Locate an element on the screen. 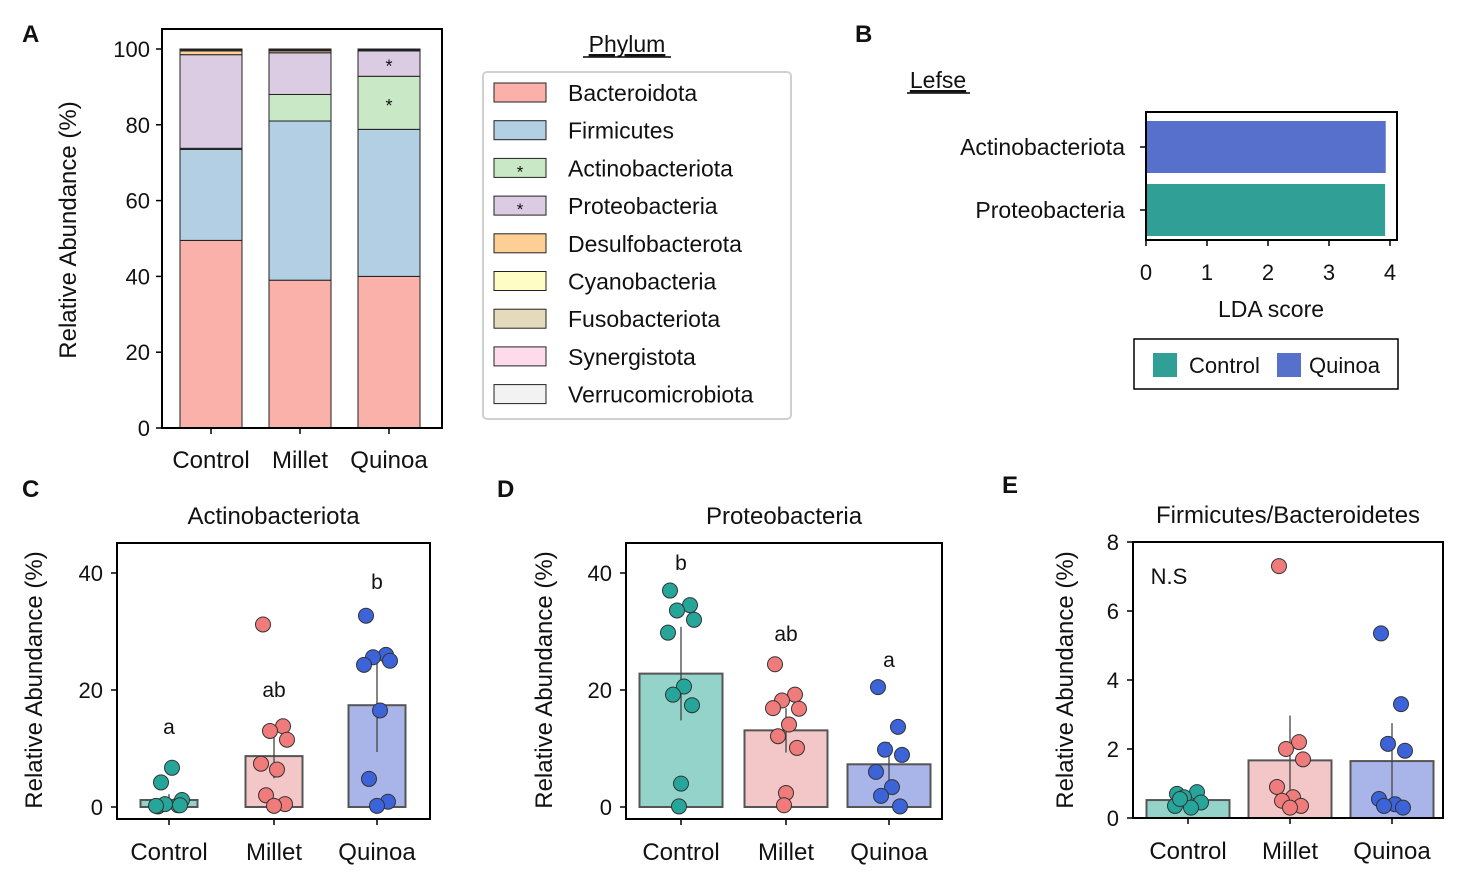  y-tick-label: 40 is located at coordinates (600, 573).